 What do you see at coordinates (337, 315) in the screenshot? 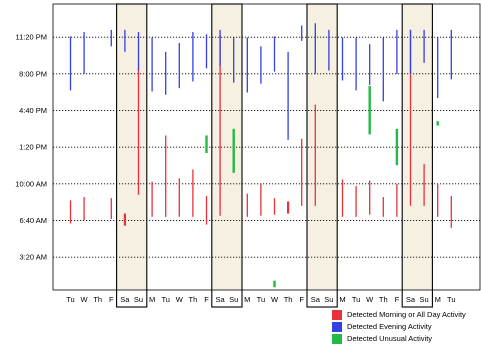
I see `legend-swatch-morning` at bounding box center [337, 315].